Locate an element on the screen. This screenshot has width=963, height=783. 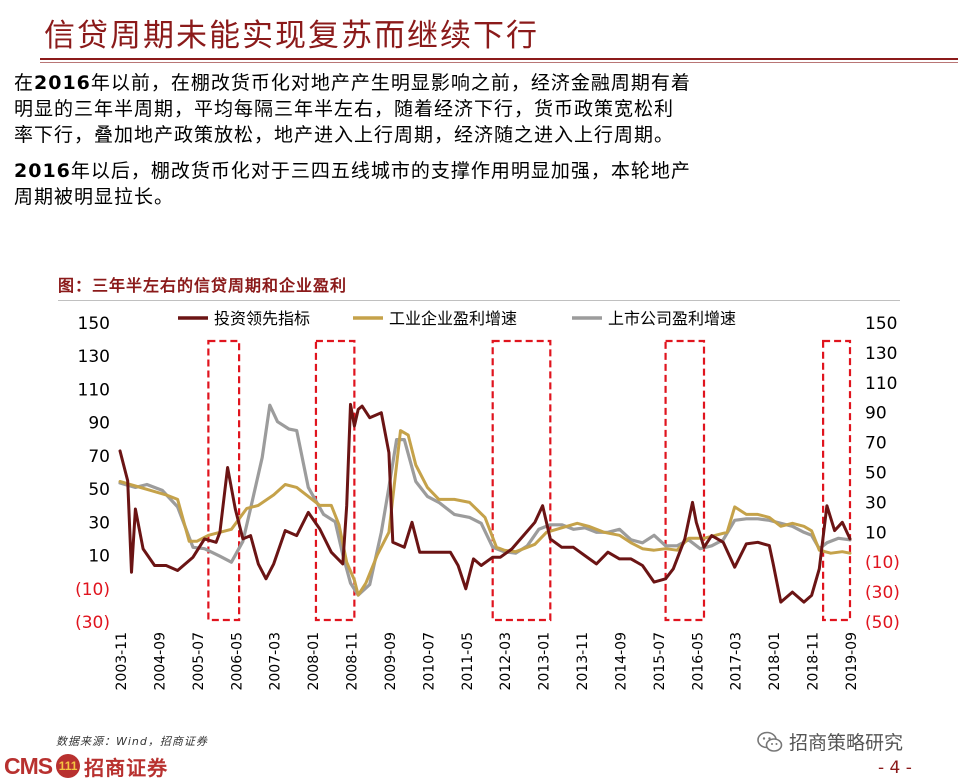
title-divider-thin is located at coordinates (499, 62).